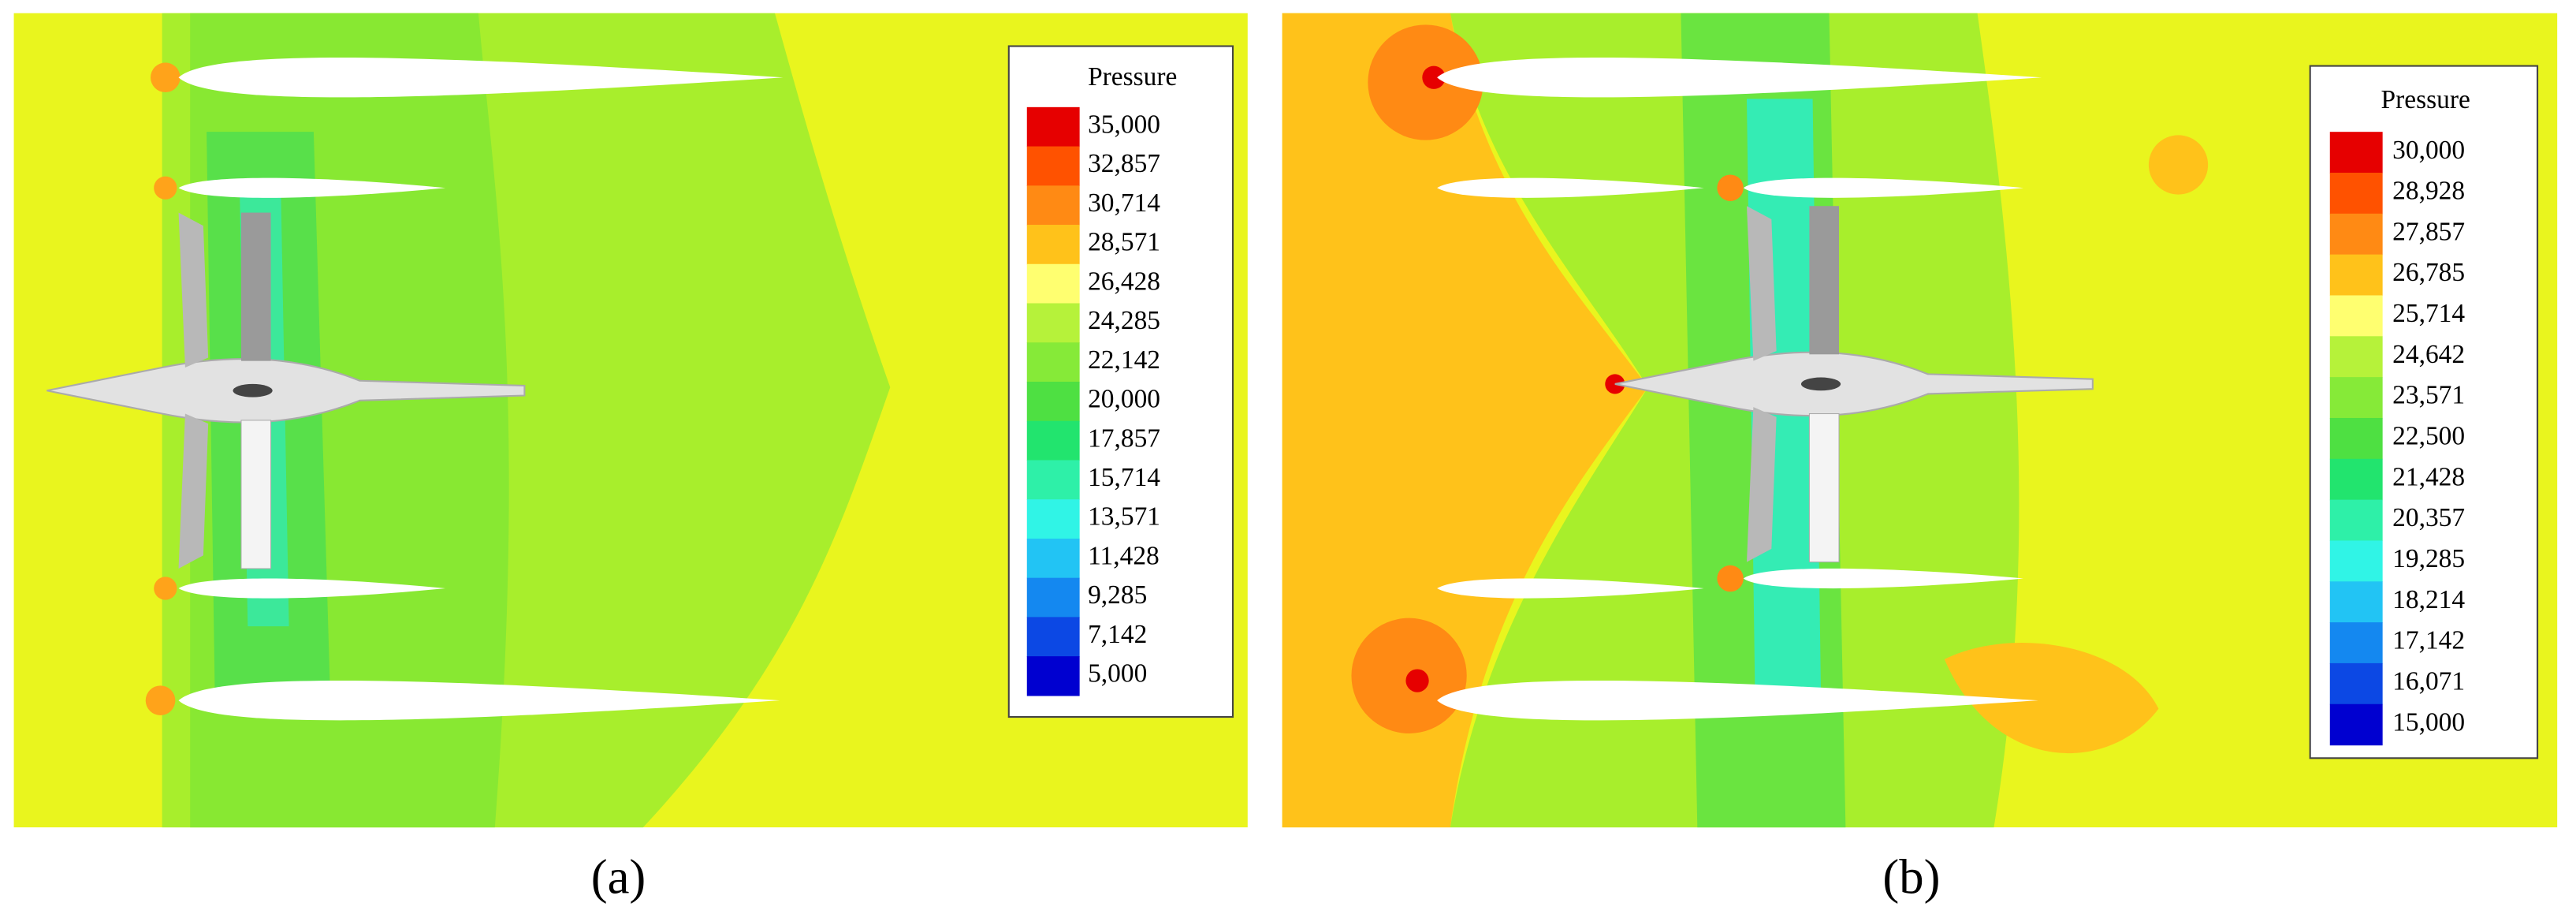  I want to click on legend-label: 27,857, so click(2428, 231).